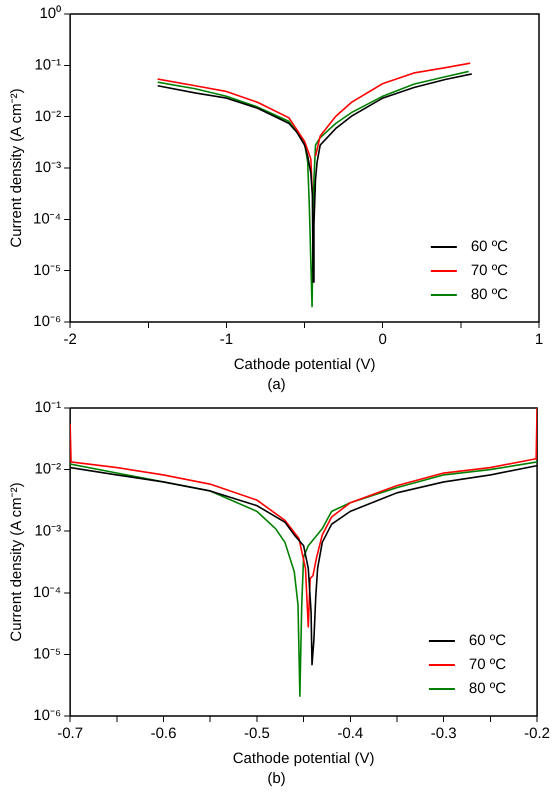 The height and width of the screenshot is (805, 553). Describe the element at coordinates (537, 733) in the screenshot. I see `x-tick-label: -0.2` at that location.